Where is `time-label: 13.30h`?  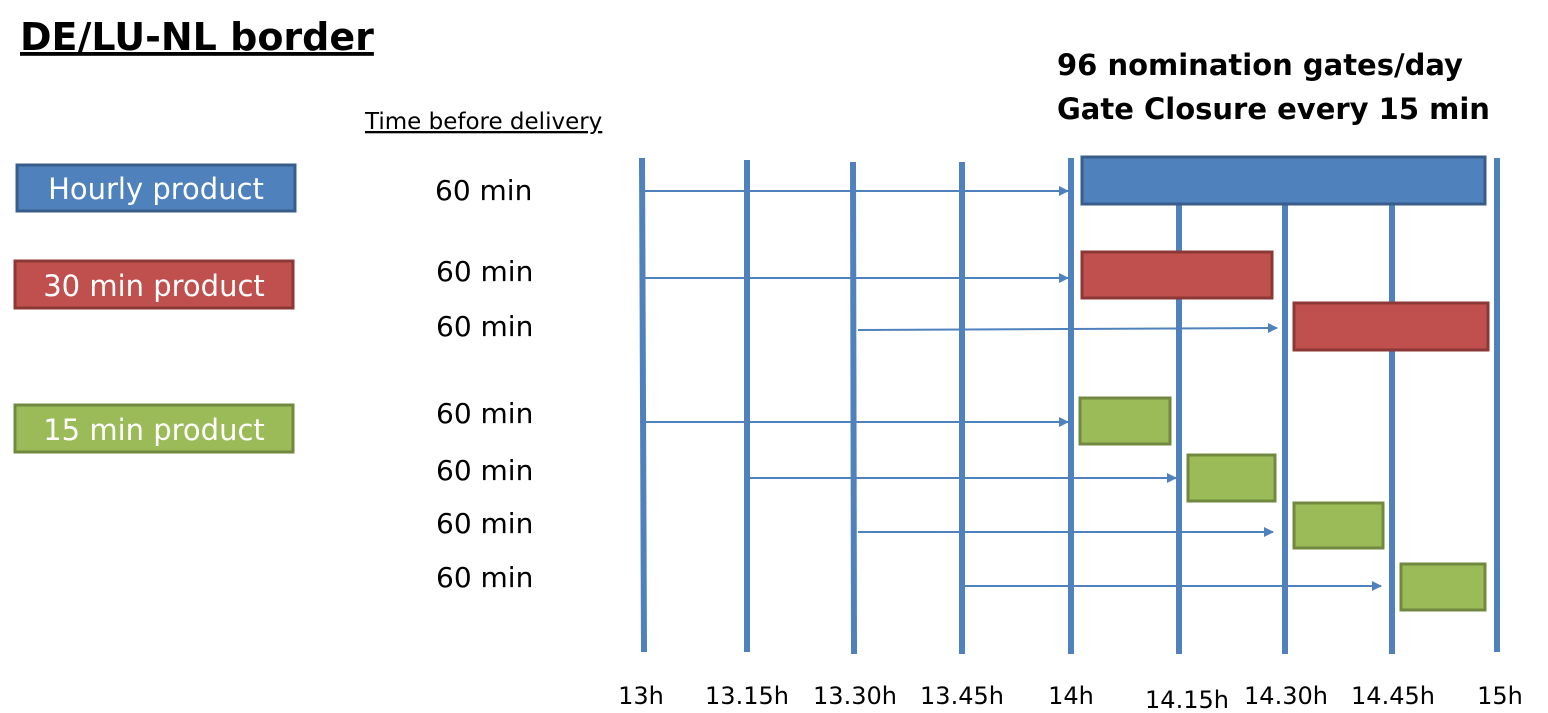
time-label: 13.30h is located at coordinates (855, 696).